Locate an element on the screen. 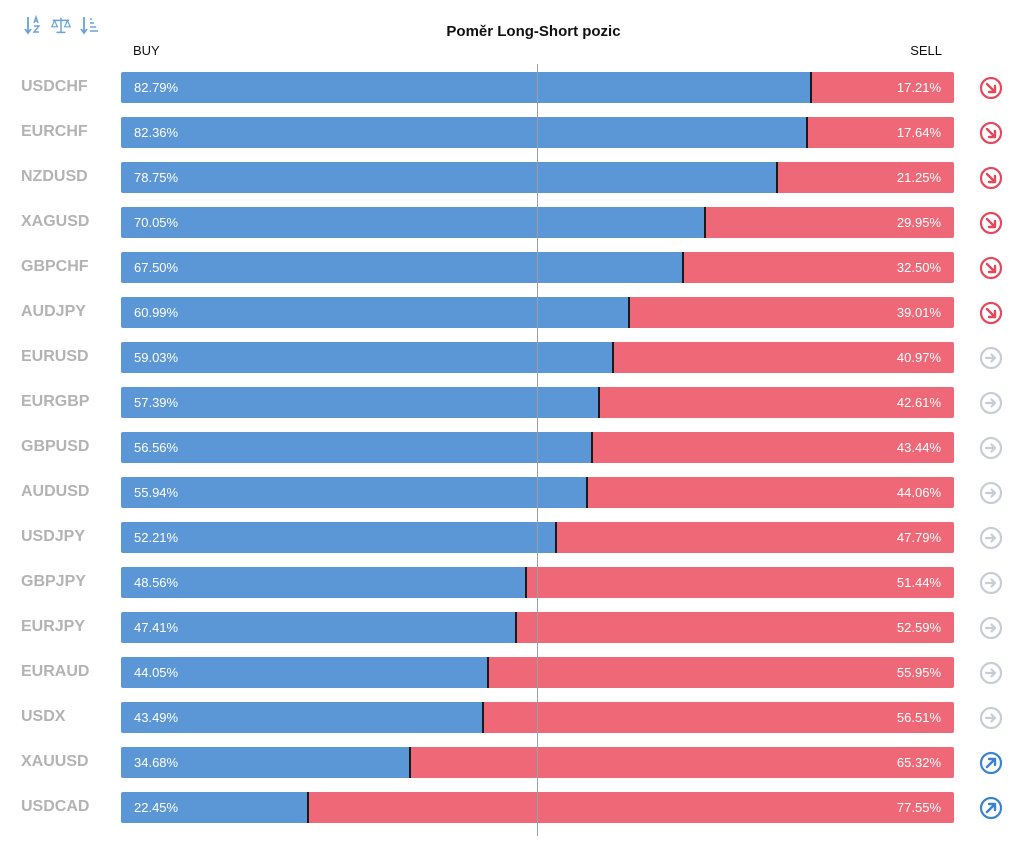 Image resolution: width=1027 pixels, height=857 pixels. ratio-row-eurjpy: EURJPY 47.41% 52.59% is located at coordinates (513, 627).